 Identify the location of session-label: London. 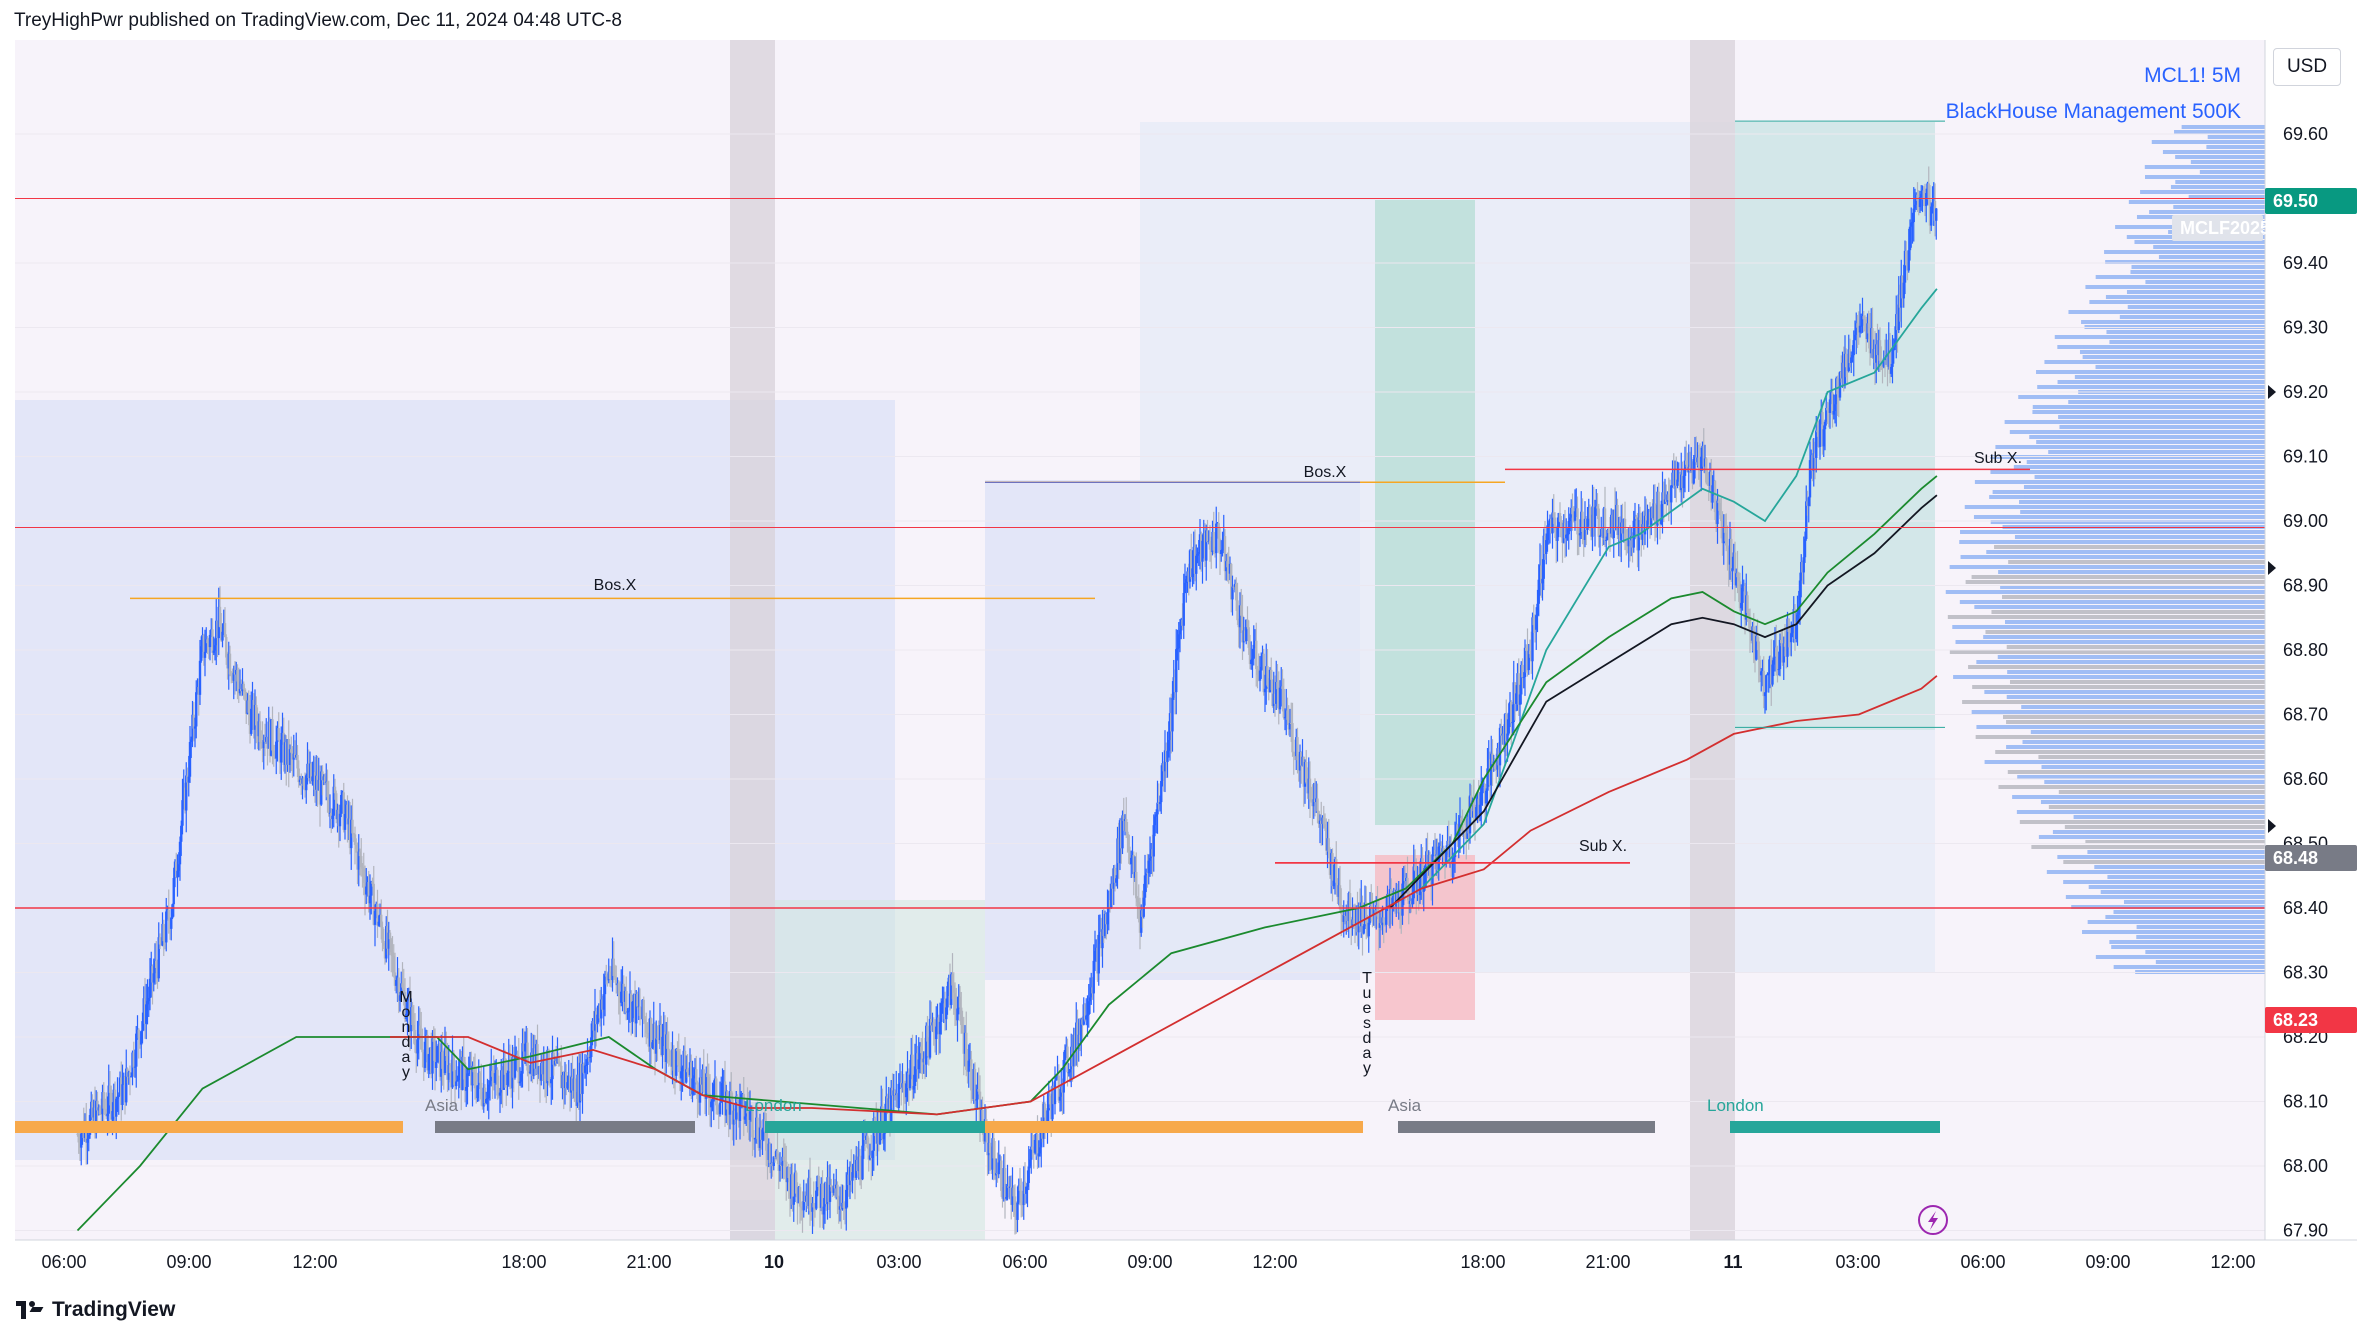
(1735, 1105).